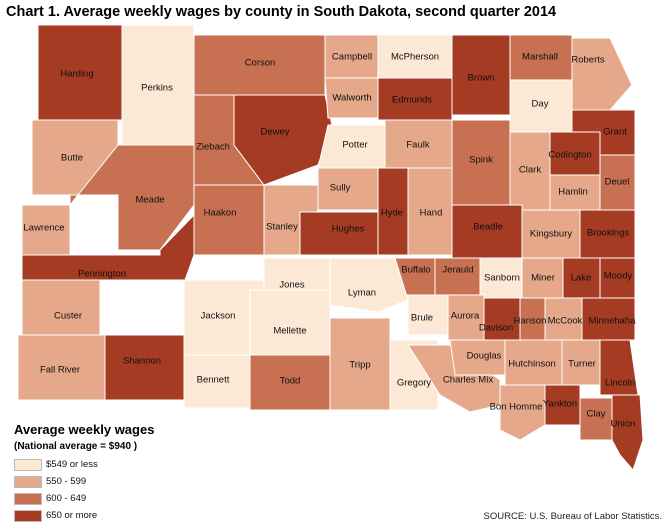  I want to click on county-label-tripp: Tripp, so click(359, 365).